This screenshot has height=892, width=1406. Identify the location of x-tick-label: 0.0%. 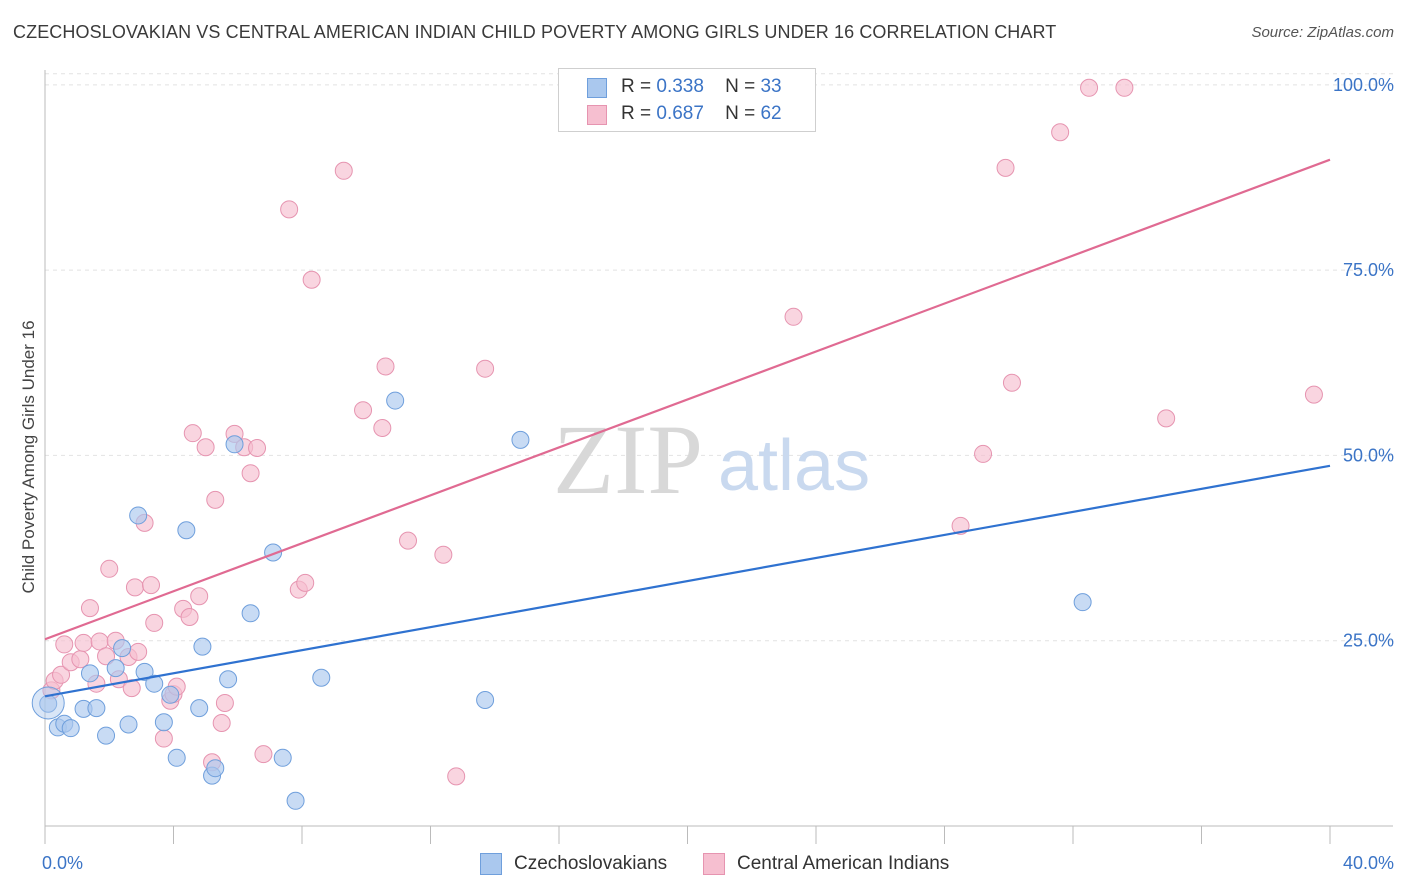
(62, 863).